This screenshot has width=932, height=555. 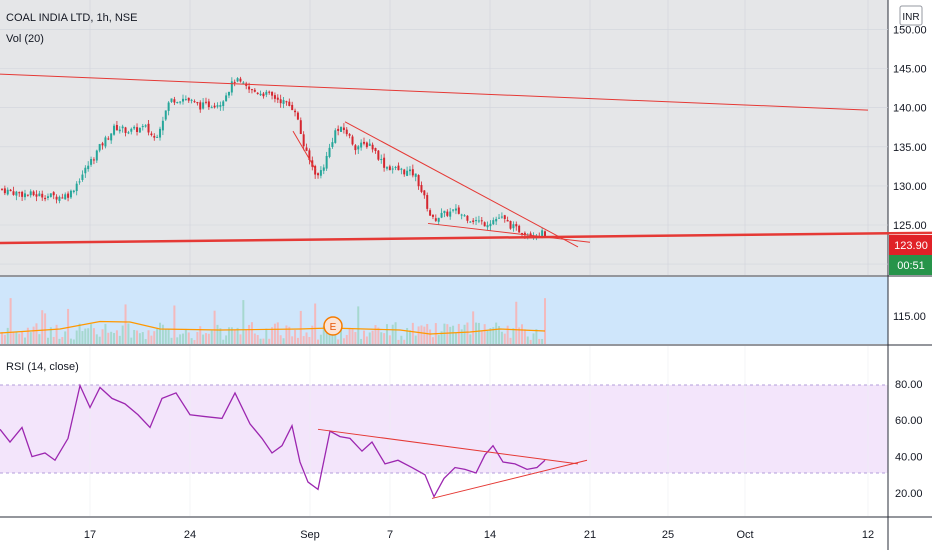 I want to click on volume-axis-labels: 115.00, so click(x=909, y=317).